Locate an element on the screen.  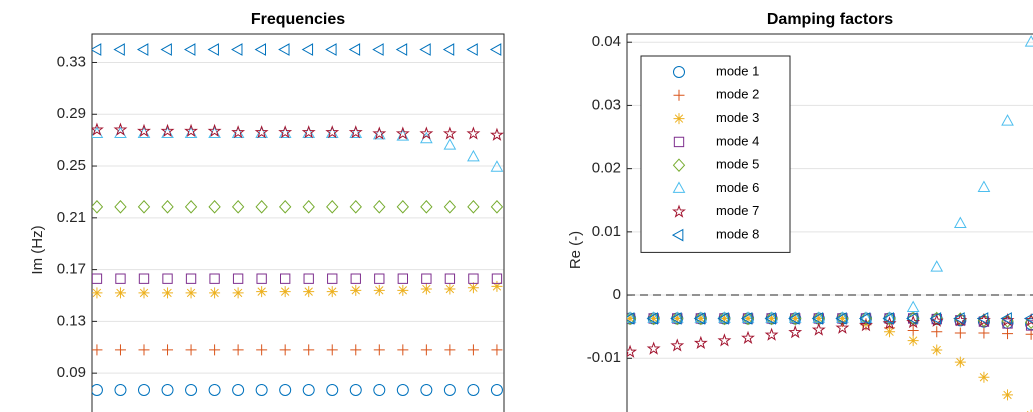
legend-label: mode 8 is located at coordinates (737, 234).